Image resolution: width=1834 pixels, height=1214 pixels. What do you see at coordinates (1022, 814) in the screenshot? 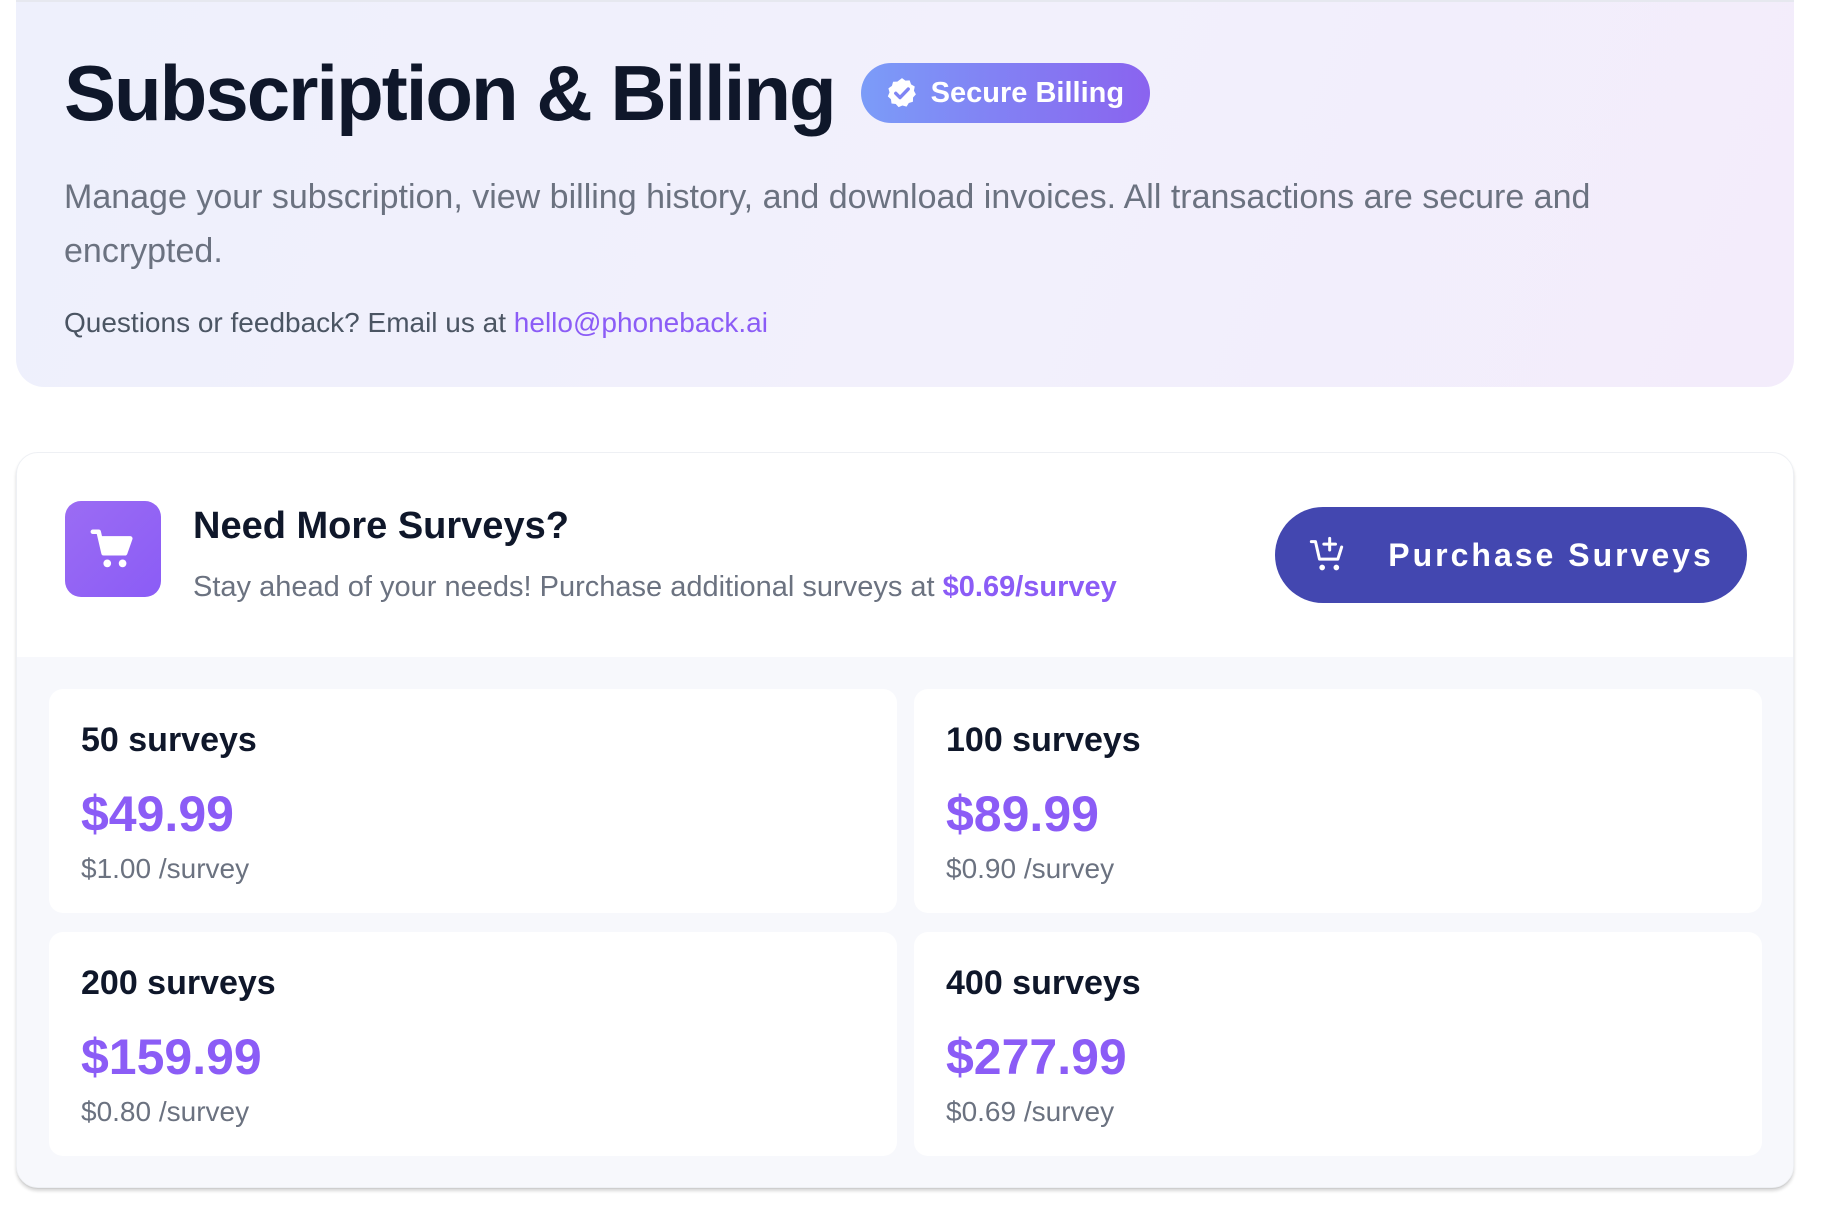
I see `package-price: $89.99` at bounding box center [1022, 814].